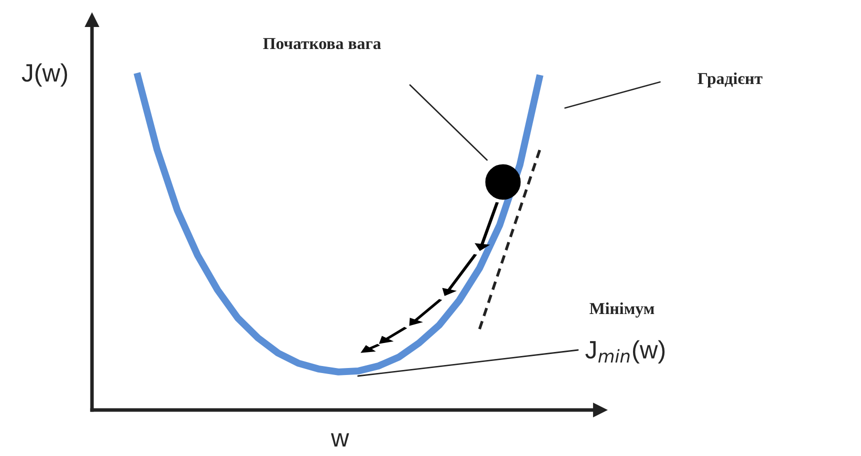  I want to click on x-axis-title: w, so click(340, 439).